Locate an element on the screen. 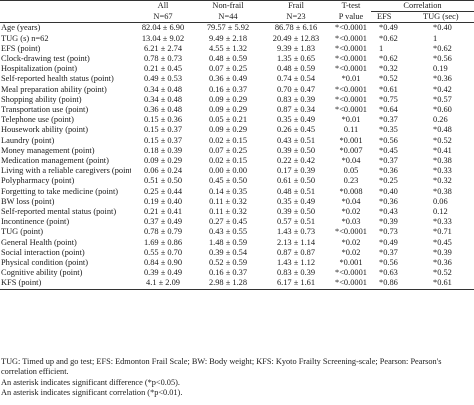  header-all-n: N=67 is located at coordinates (163, 17).